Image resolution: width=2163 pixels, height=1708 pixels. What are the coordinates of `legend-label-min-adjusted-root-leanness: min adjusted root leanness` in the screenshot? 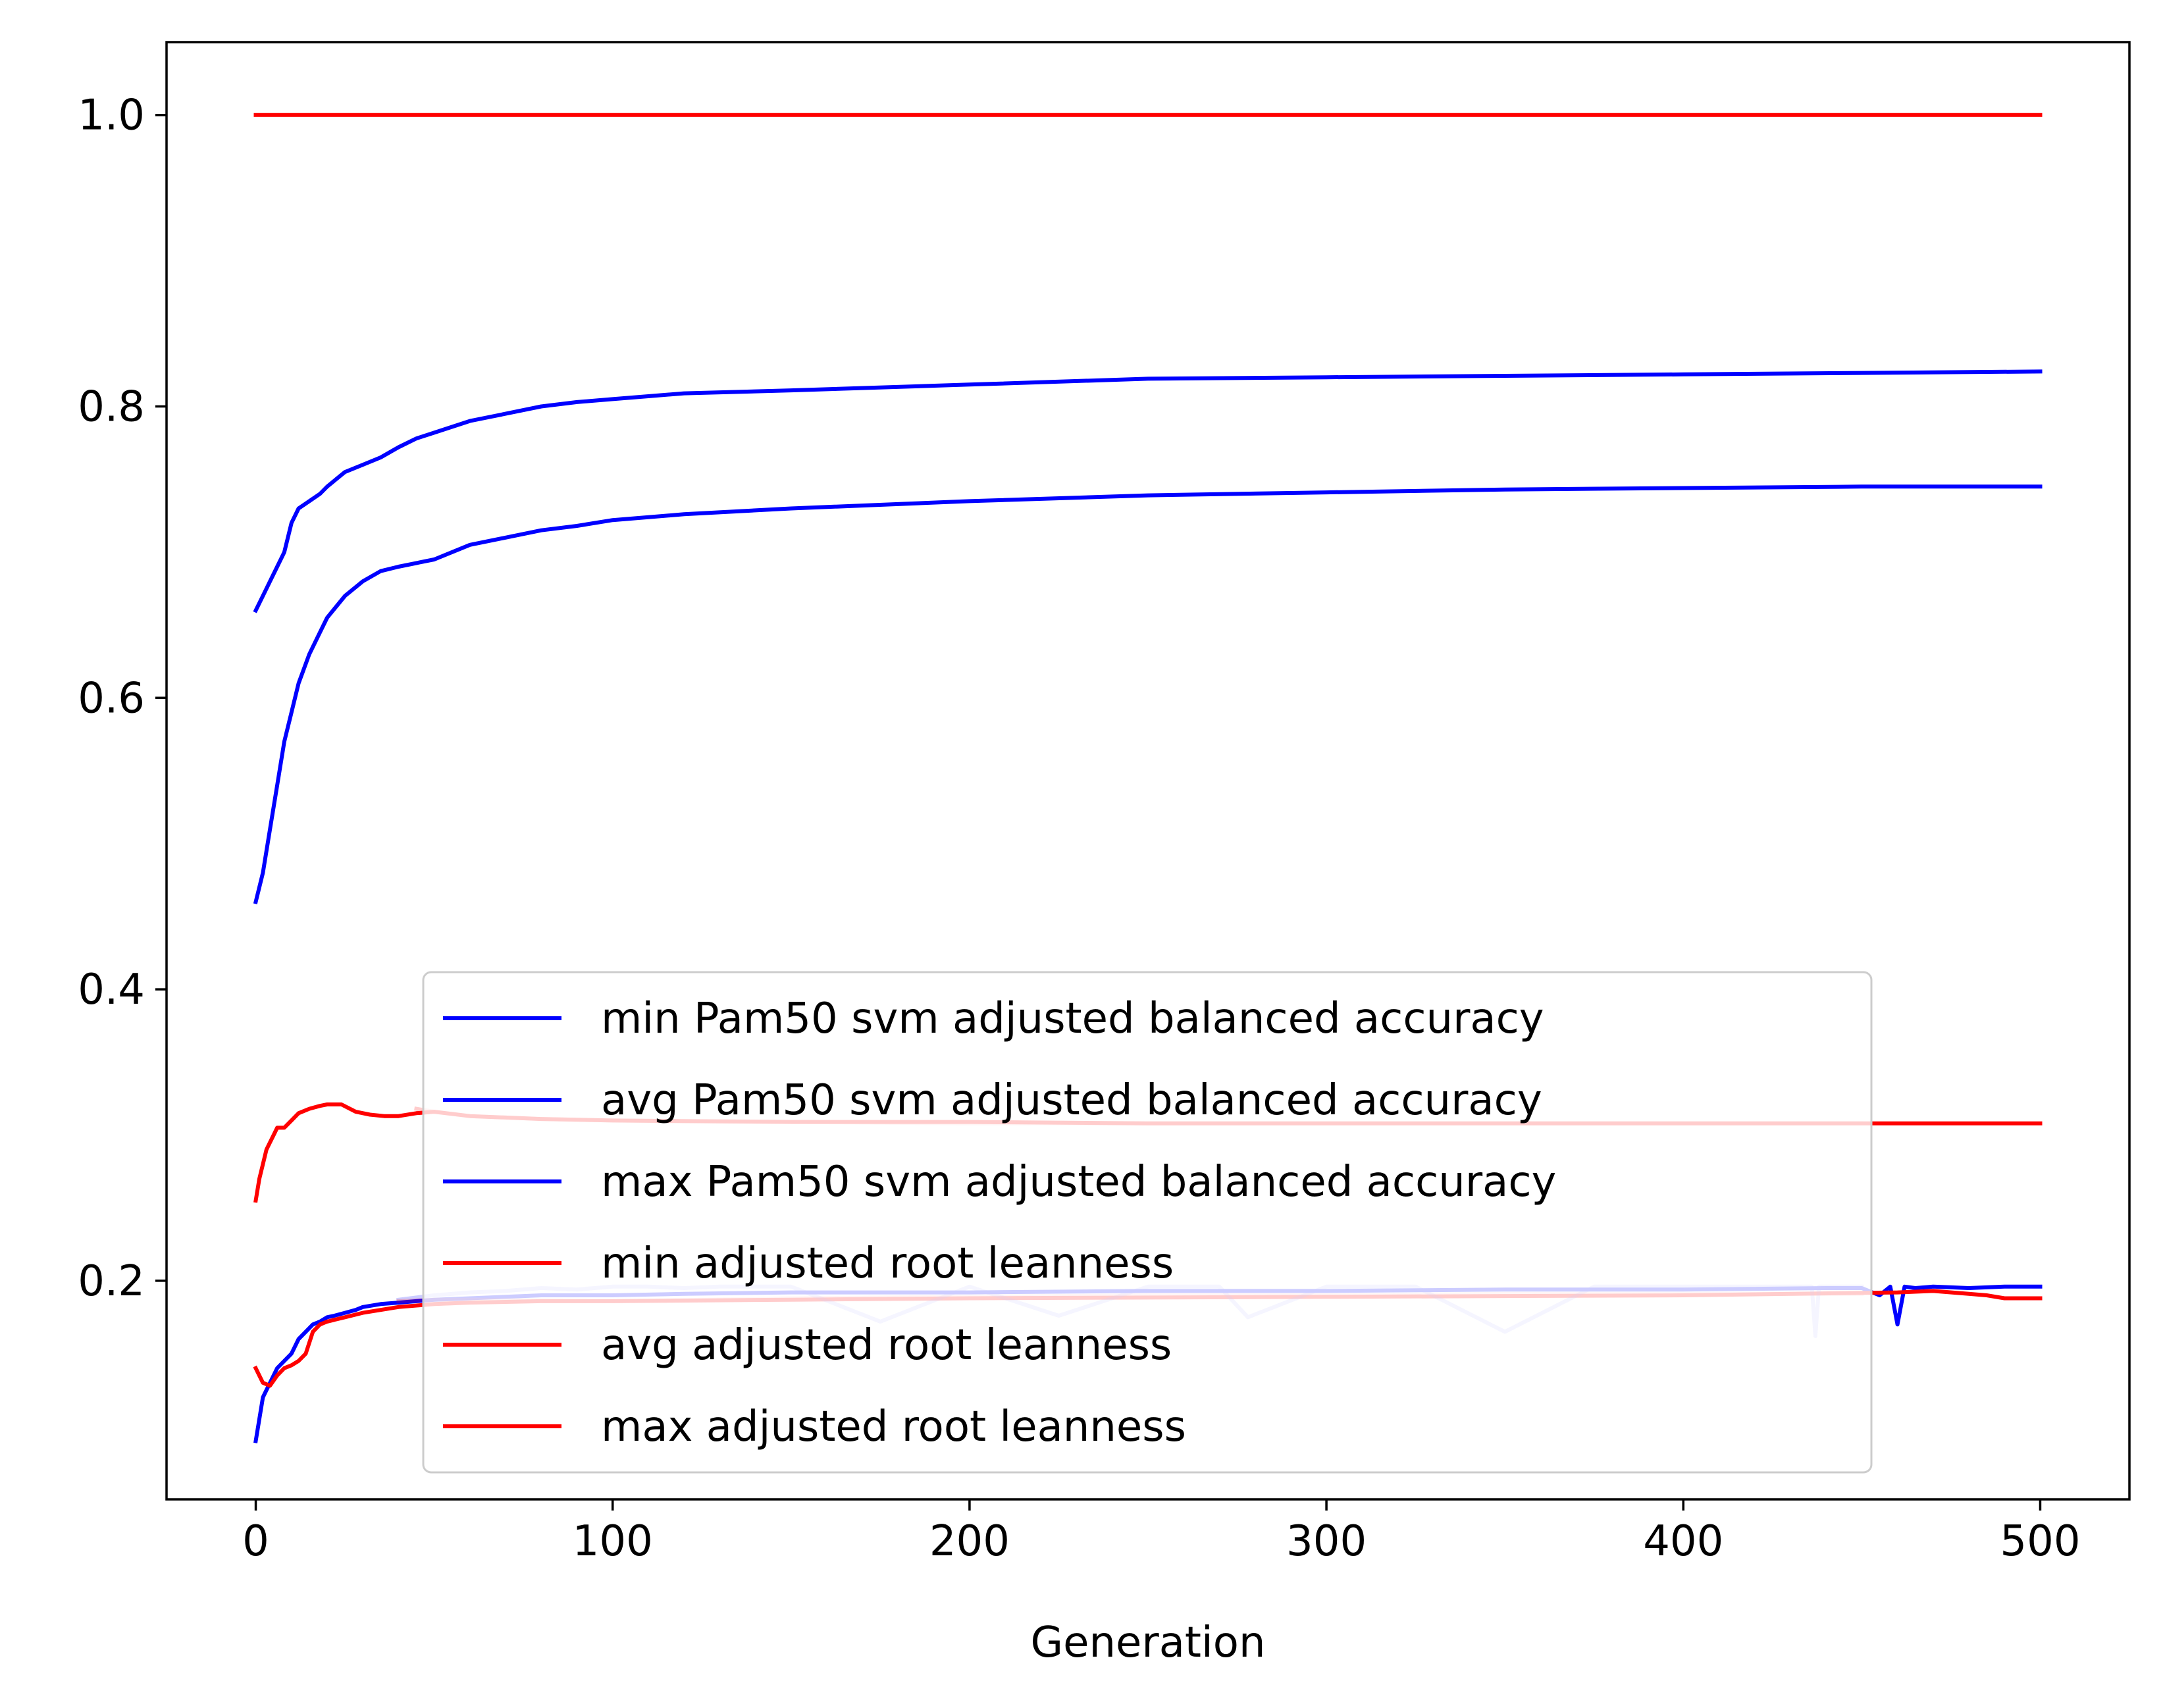 It's located at (887, 1263).